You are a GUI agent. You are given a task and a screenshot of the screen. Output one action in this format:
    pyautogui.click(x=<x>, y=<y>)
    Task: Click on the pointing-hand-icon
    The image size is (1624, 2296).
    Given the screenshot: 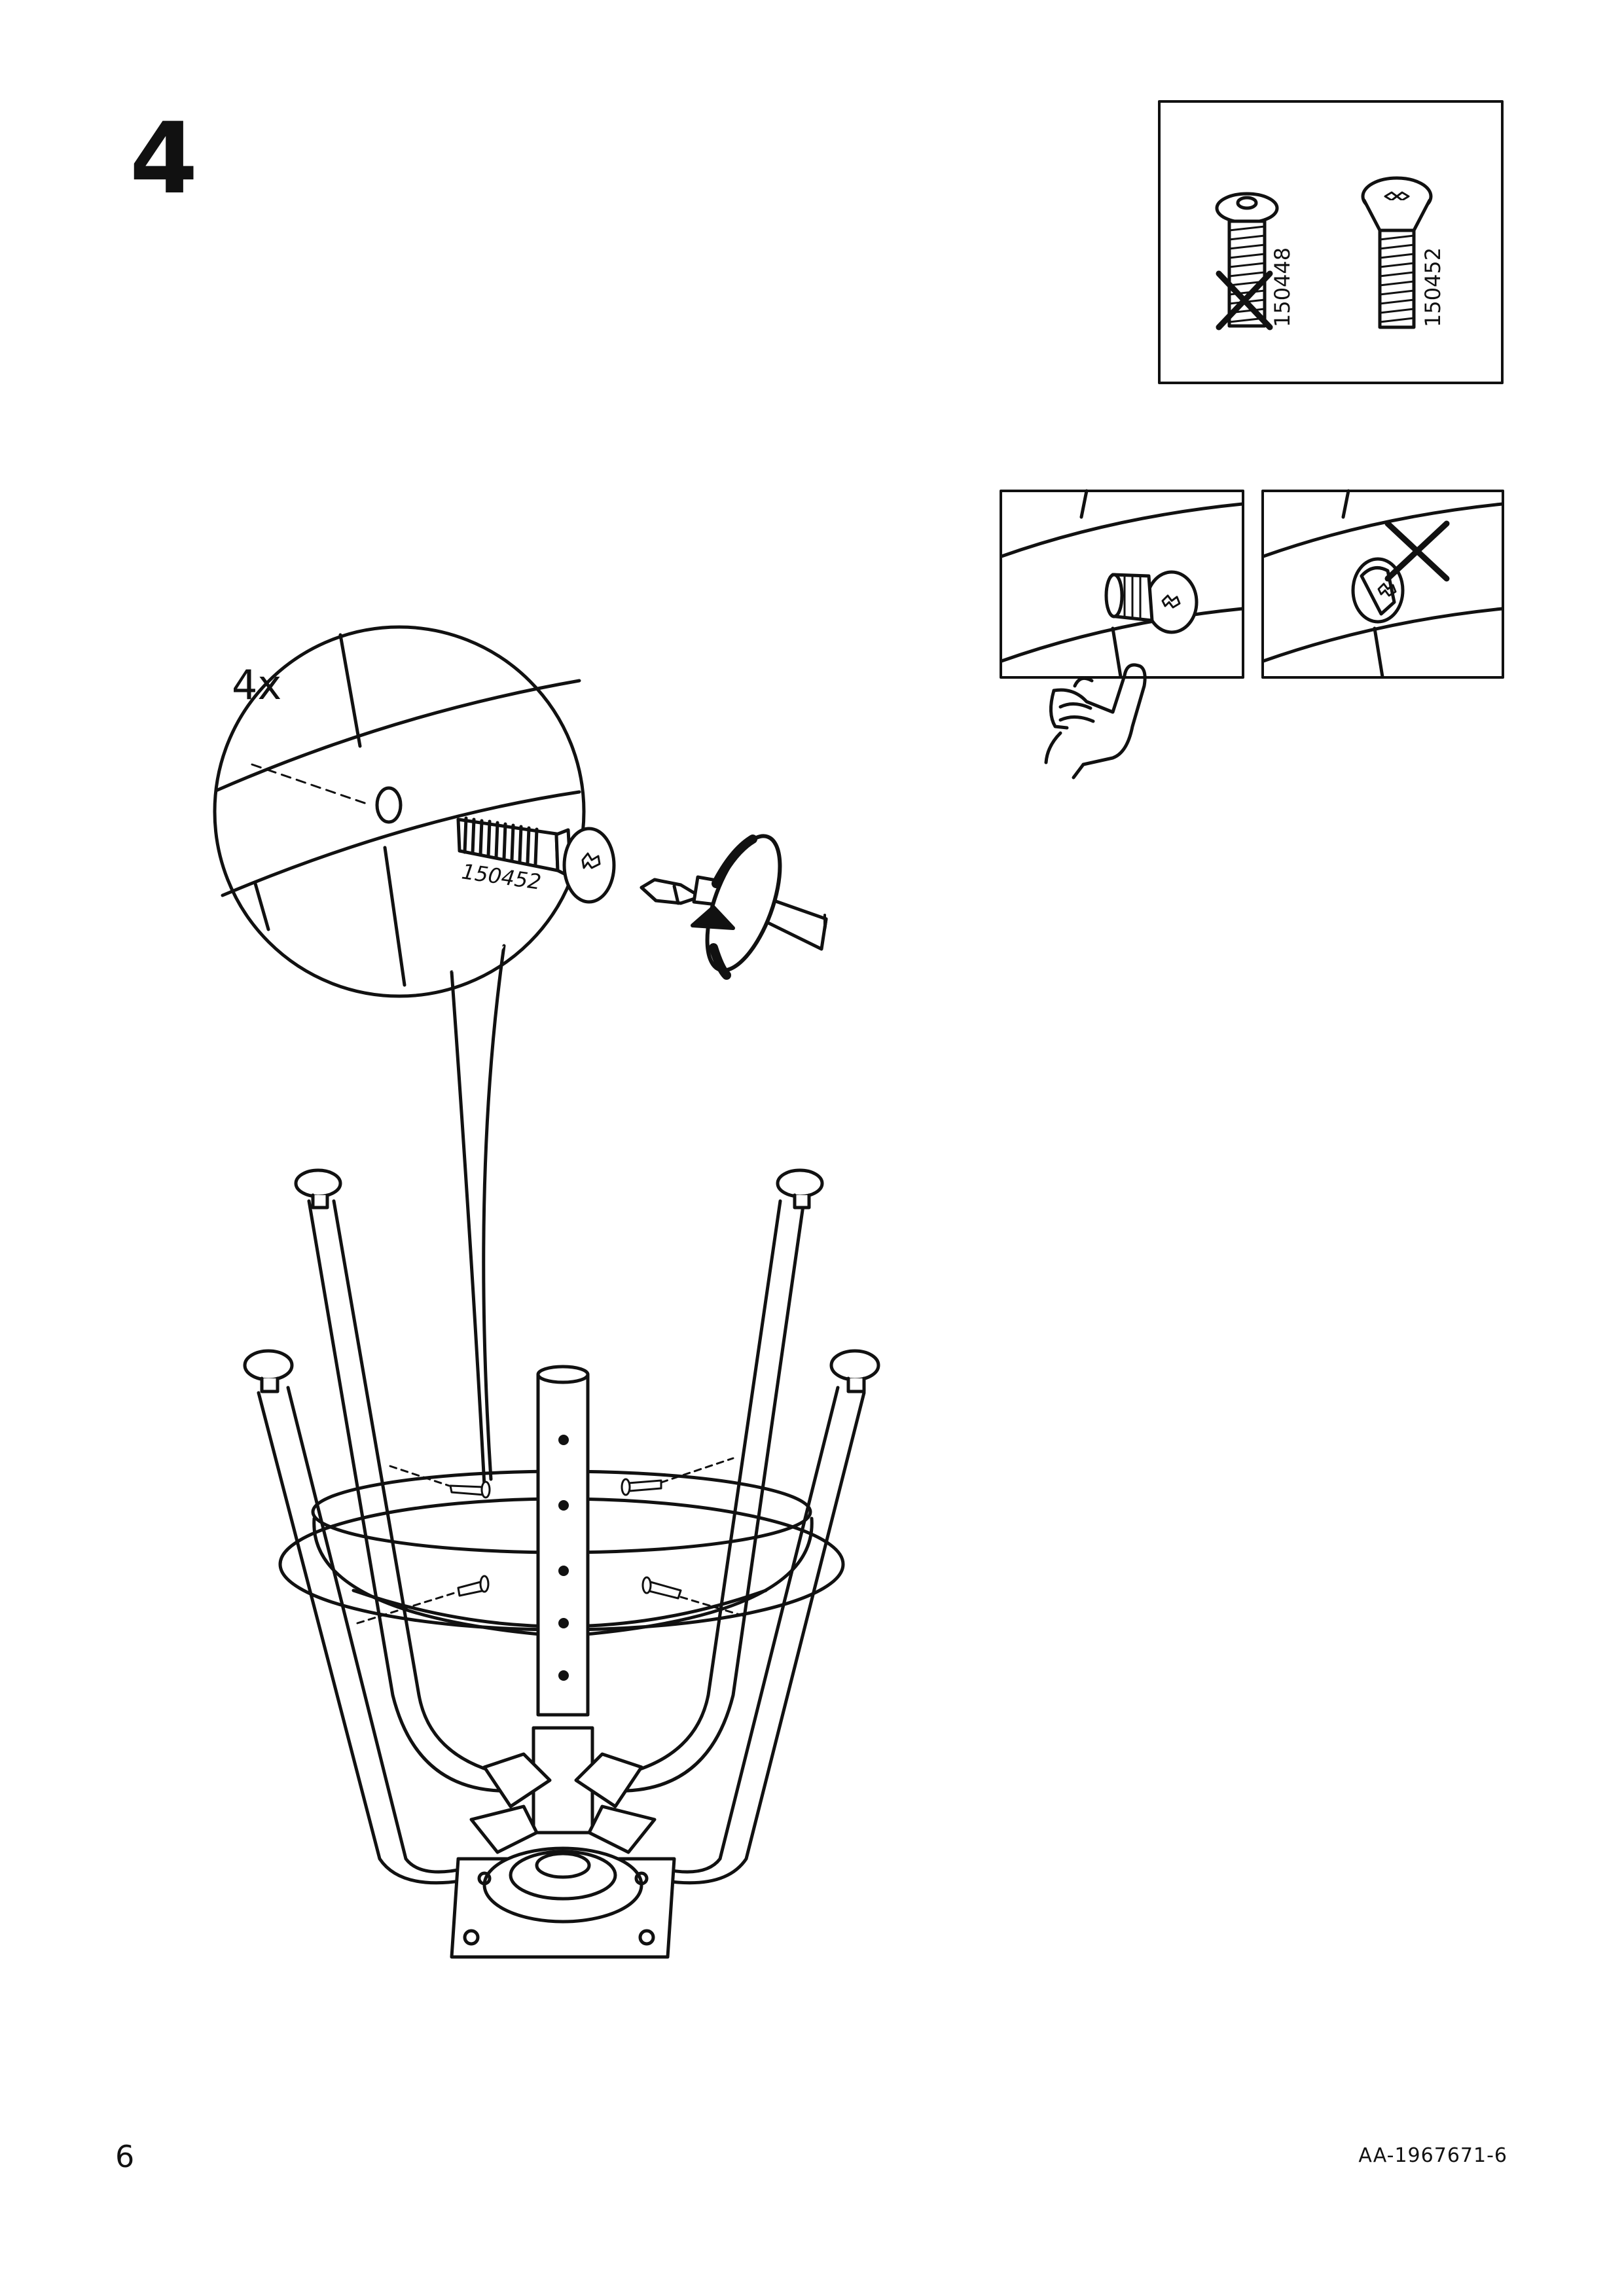 What is the action you would take?
    pyautogui.click(x=1095, y=721)
    